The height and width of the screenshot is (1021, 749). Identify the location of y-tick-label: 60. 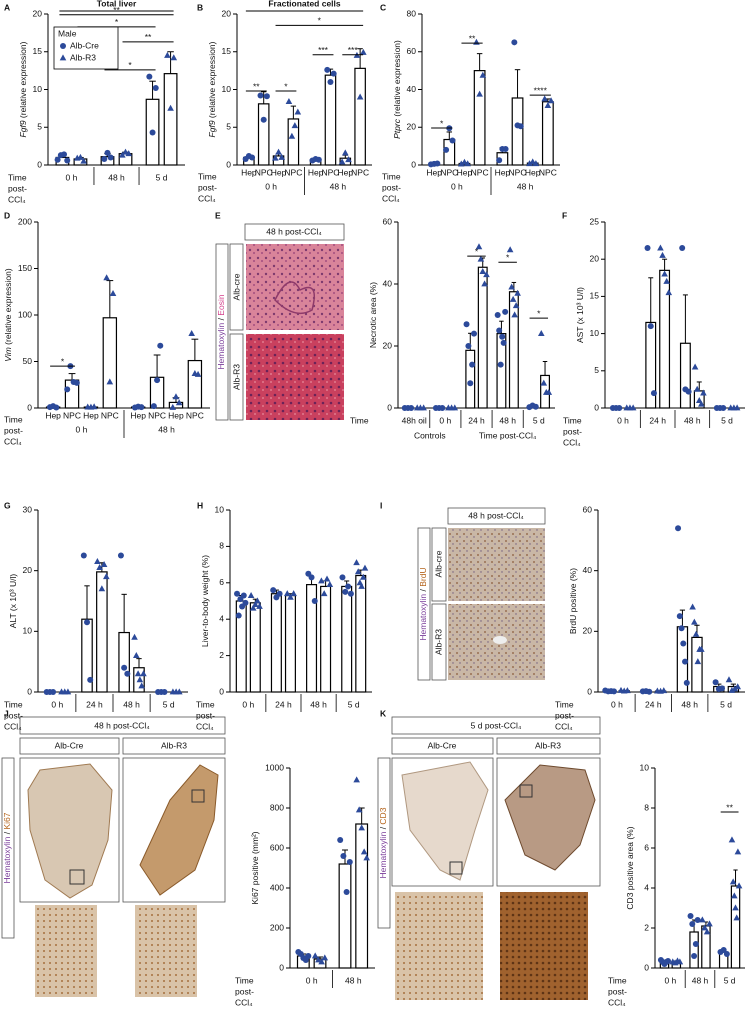
(588, 509).